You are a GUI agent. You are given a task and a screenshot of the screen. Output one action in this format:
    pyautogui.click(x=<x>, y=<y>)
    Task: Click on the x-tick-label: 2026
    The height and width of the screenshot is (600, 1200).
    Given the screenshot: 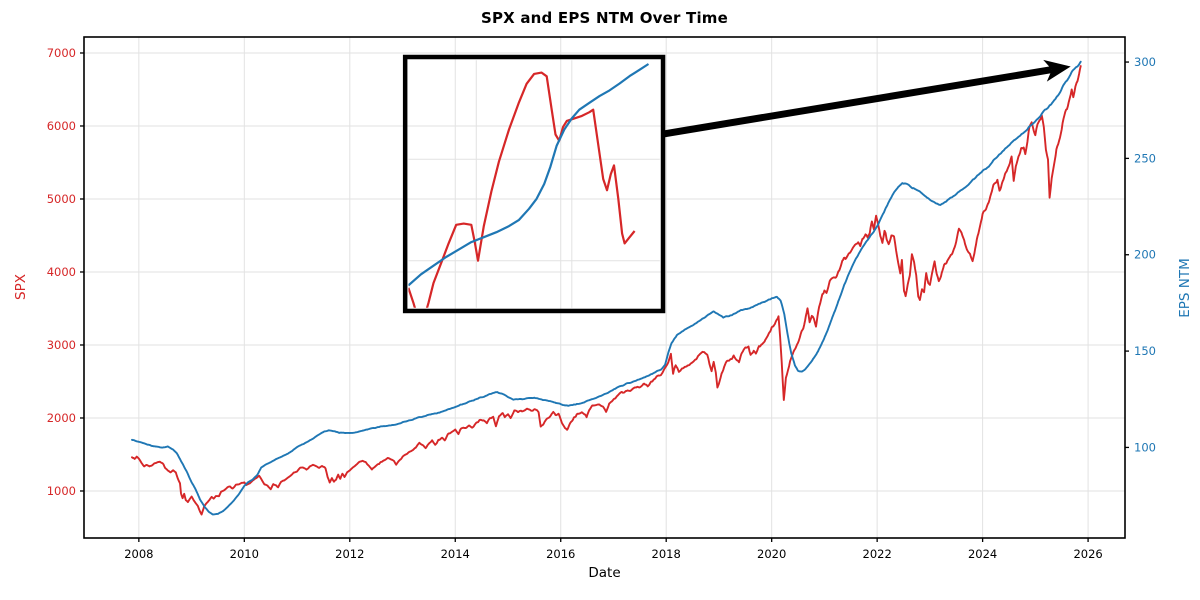 What is the action you would take?
    pyautogui.click(x=1087, y=554)
    